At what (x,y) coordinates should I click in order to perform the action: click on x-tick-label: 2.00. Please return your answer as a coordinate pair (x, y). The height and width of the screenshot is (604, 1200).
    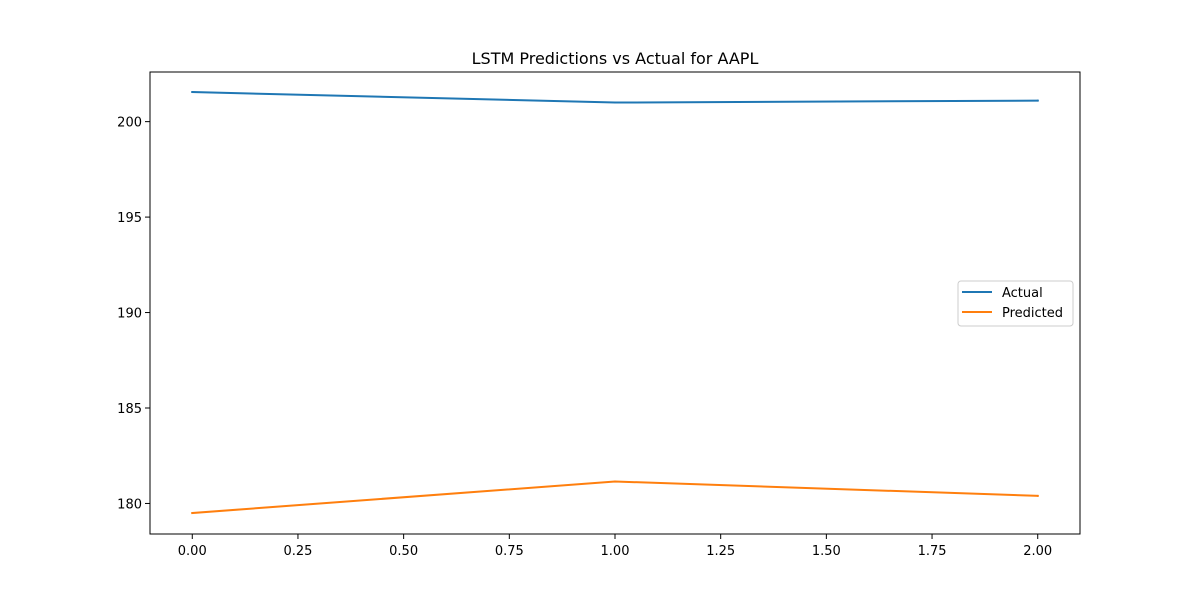
    Looking at the image, I should click on (1037, 551).